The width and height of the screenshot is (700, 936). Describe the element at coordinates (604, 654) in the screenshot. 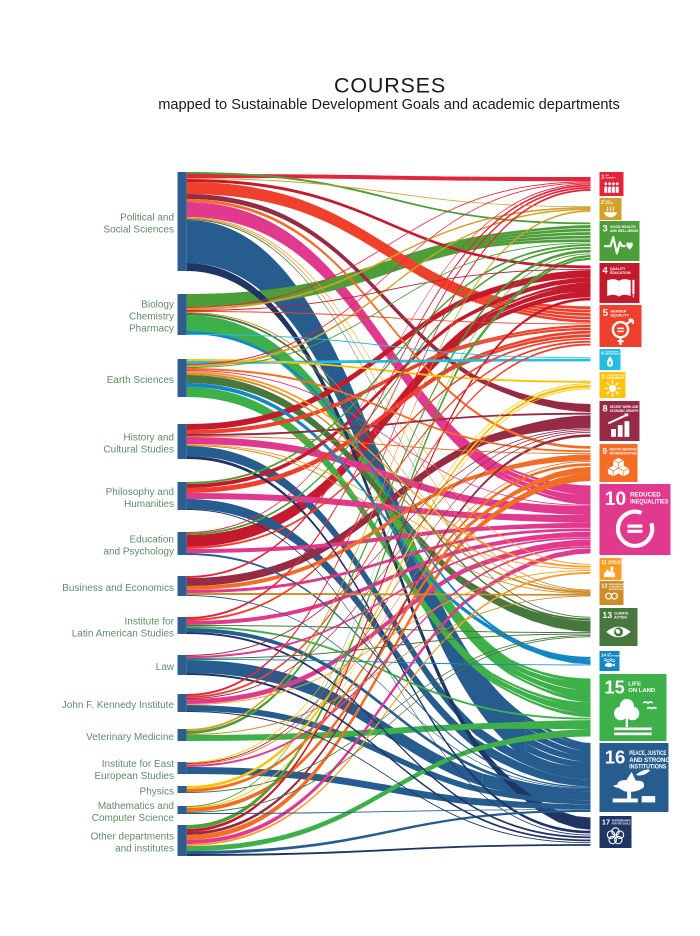

I see `svg-text: 14` at that location.